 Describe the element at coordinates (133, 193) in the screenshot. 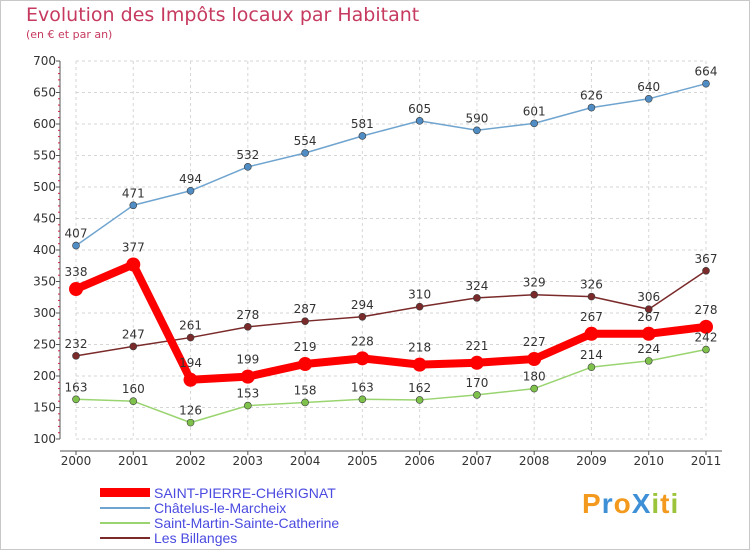

I see `data-label: 471` at that location.